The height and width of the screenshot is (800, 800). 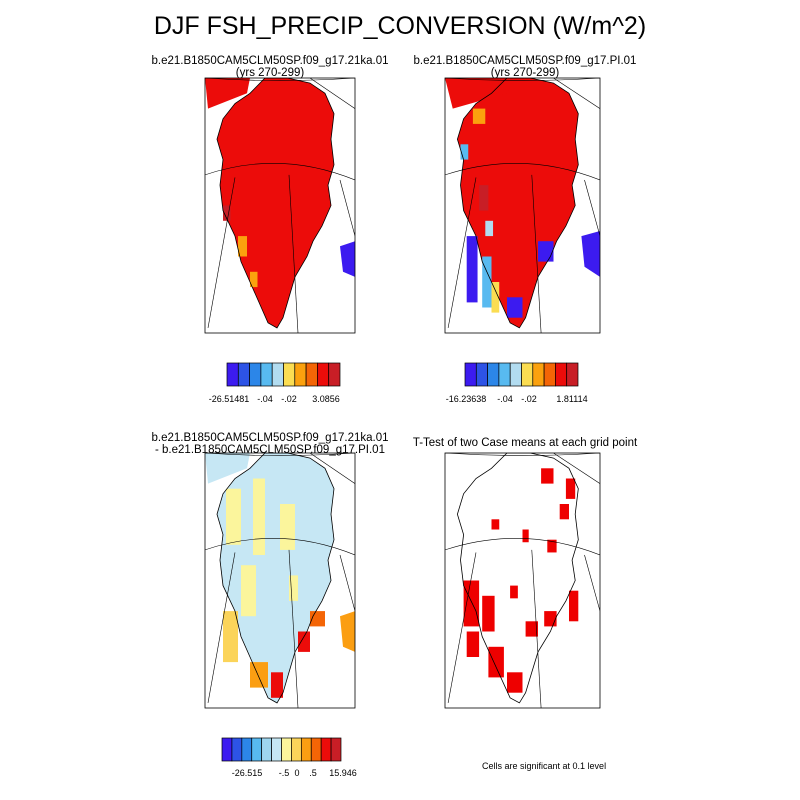 What do you see at coordinates (572, 399) in the screenshot?
I see `cb2-label-max: 1.81114` at bounding box center [572, 399].